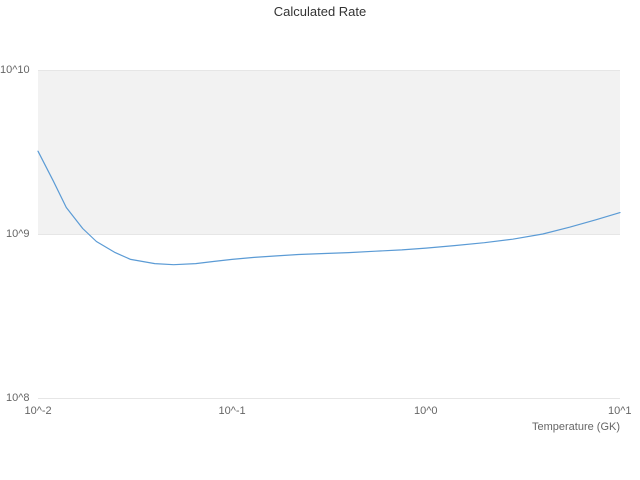 This screenshot has width=640, height=480. Describe the element at coordinates (15, 70) in the screenshot. I see `y-tick-label: 10^10` at that location.